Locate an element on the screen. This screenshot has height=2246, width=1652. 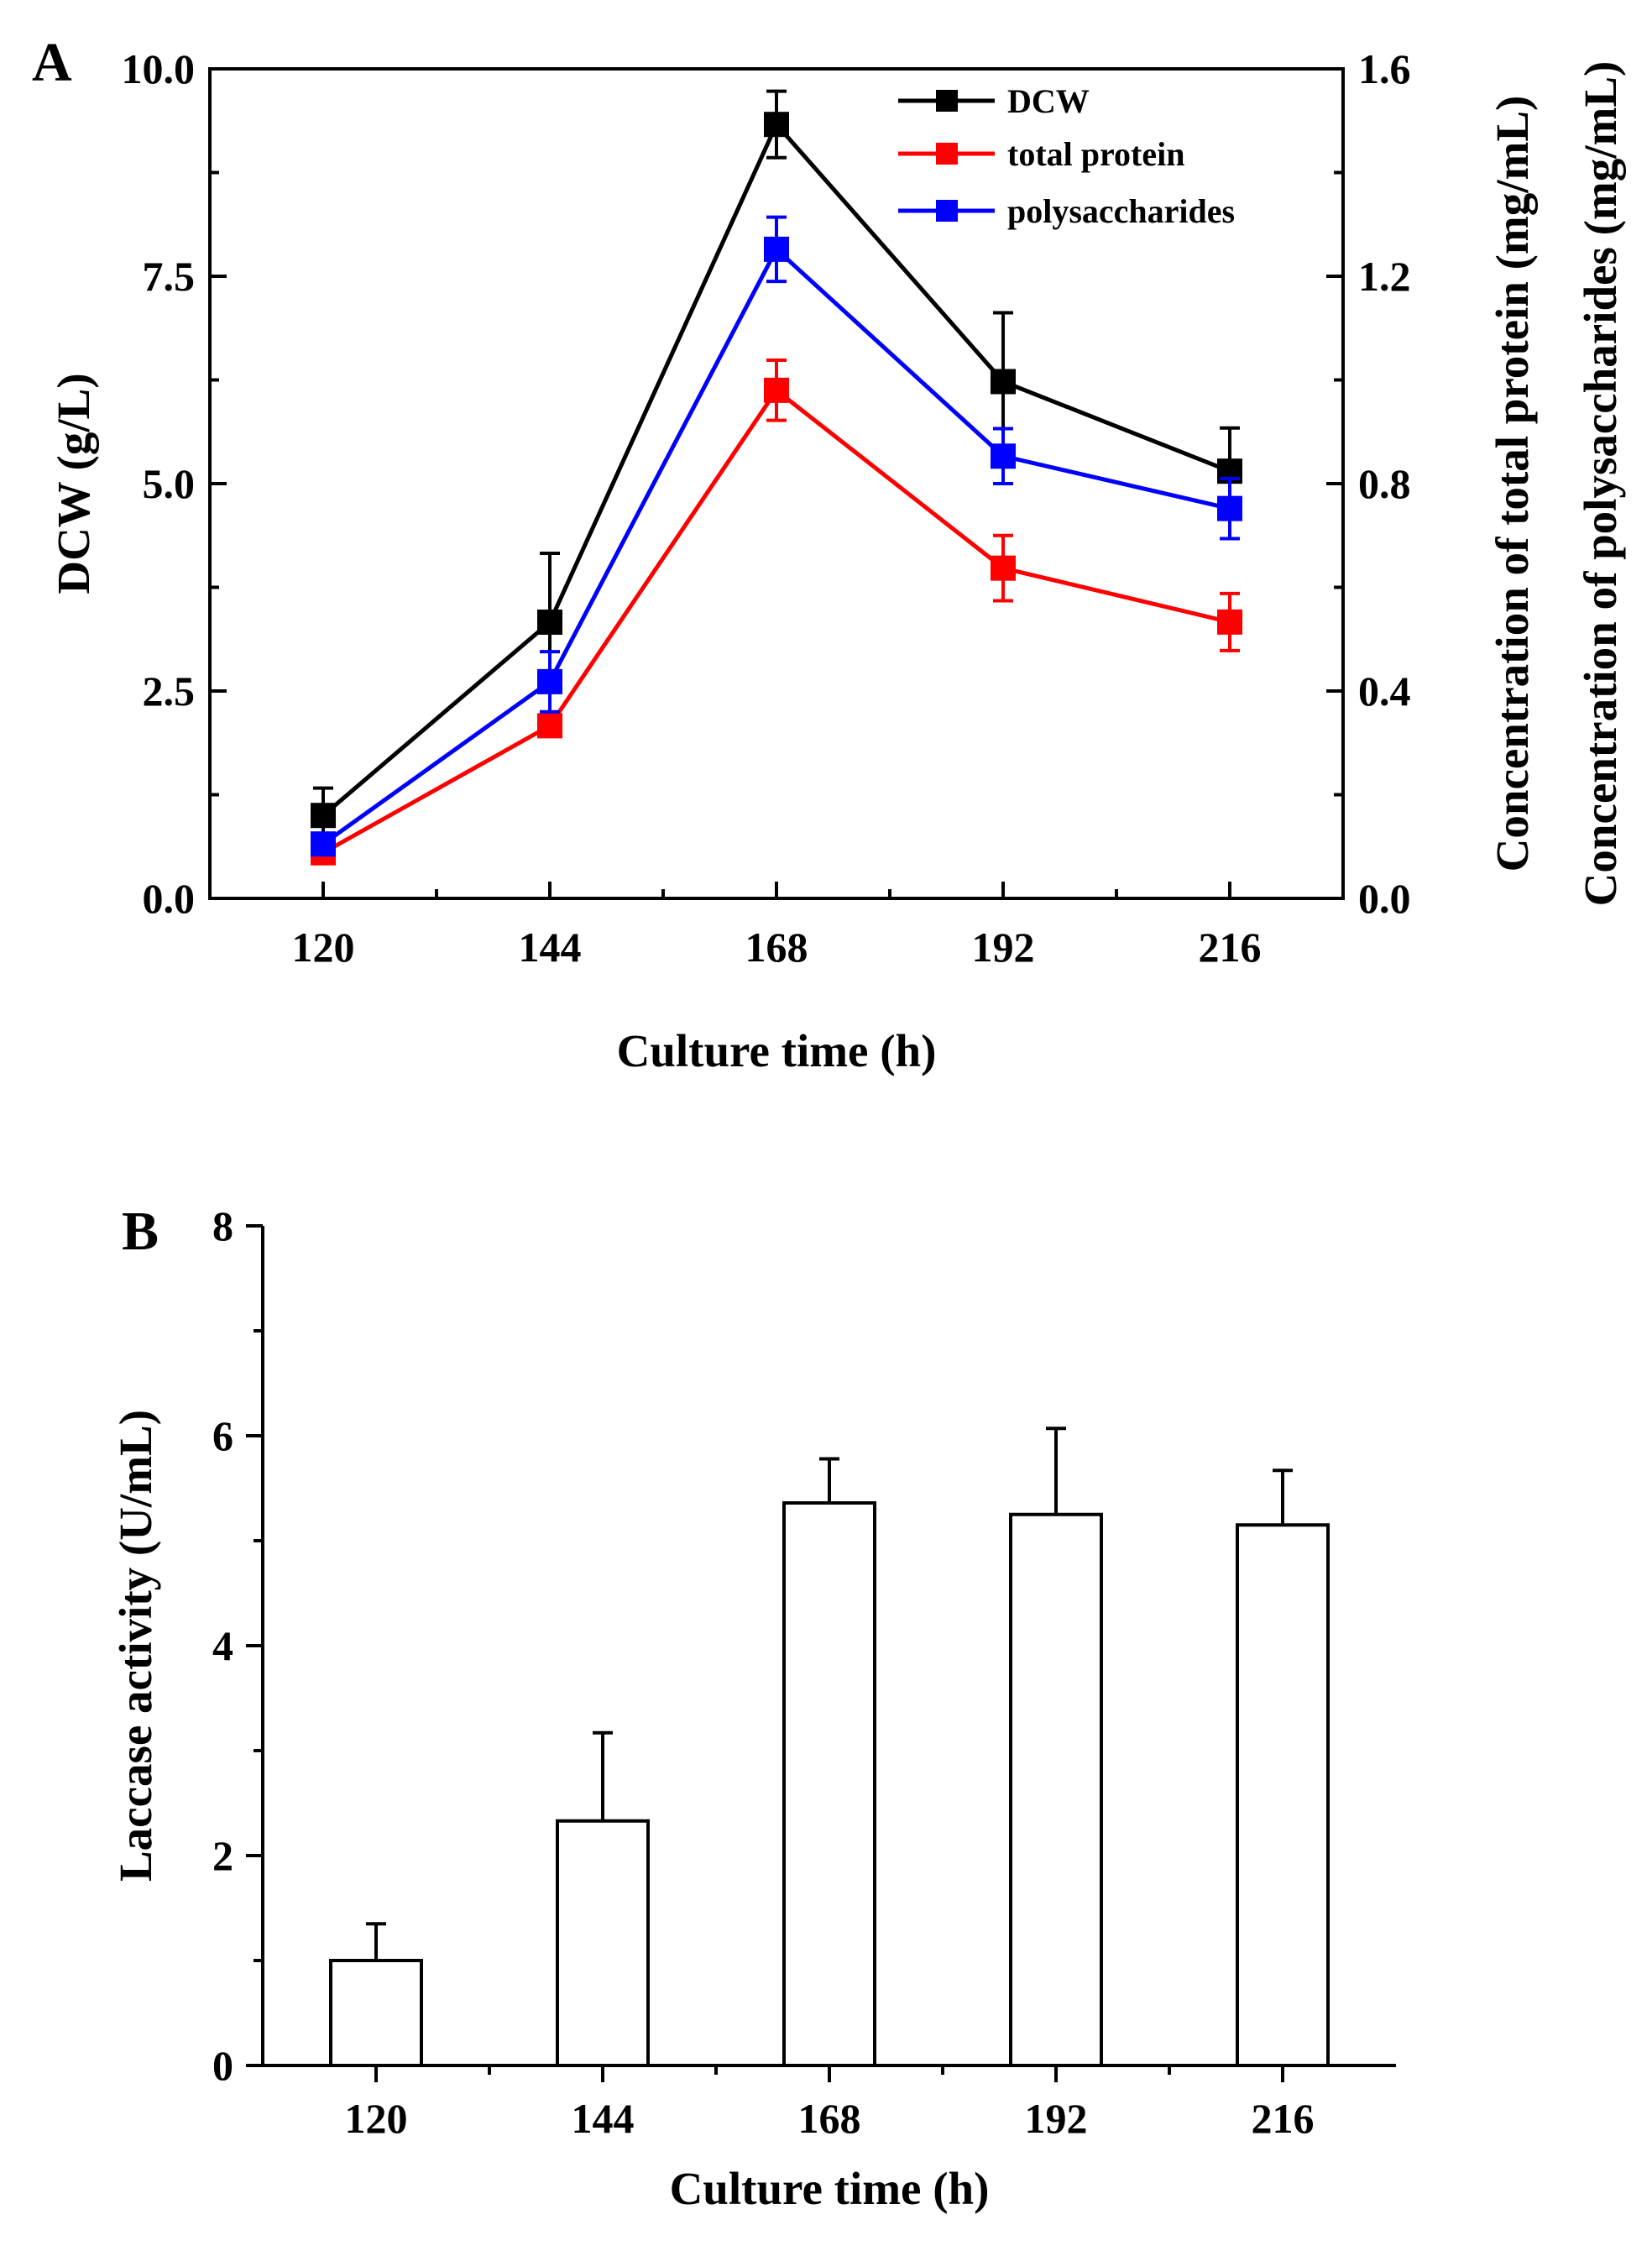
y-left-tick-label: 2.5 is located at coordinates (169, 691).